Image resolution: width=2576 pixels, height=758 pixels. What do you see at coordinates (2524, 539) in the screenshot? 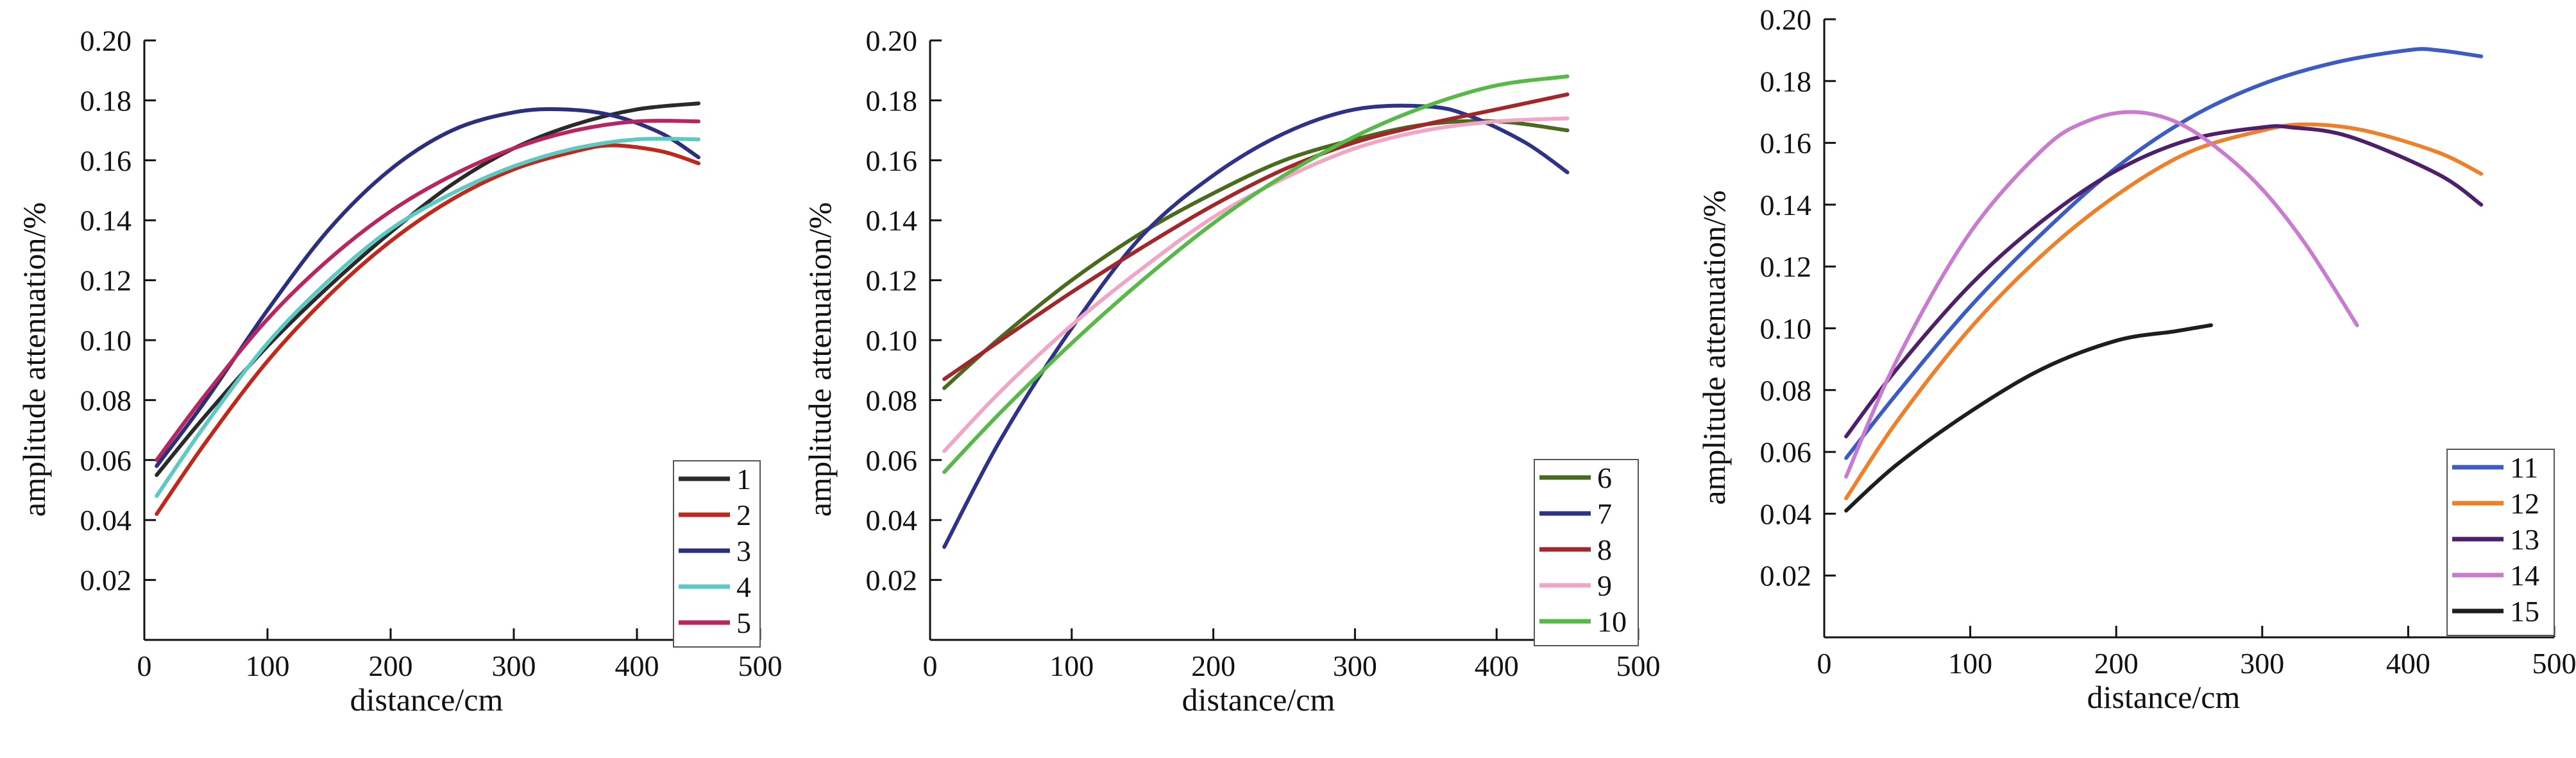
I see `legend-label-13: 13` at bounding box center [2524, 539].